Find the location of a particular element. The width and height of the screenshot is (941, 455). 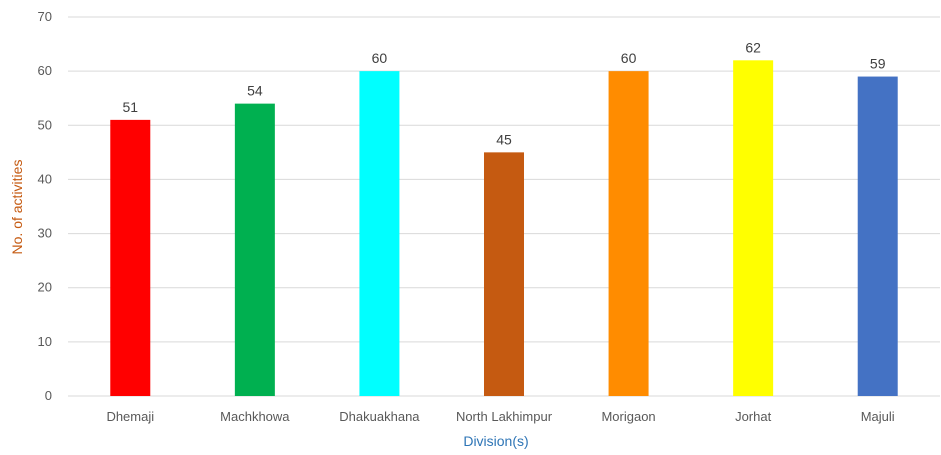

data-label: 59 is located at coordinates (878, 64).